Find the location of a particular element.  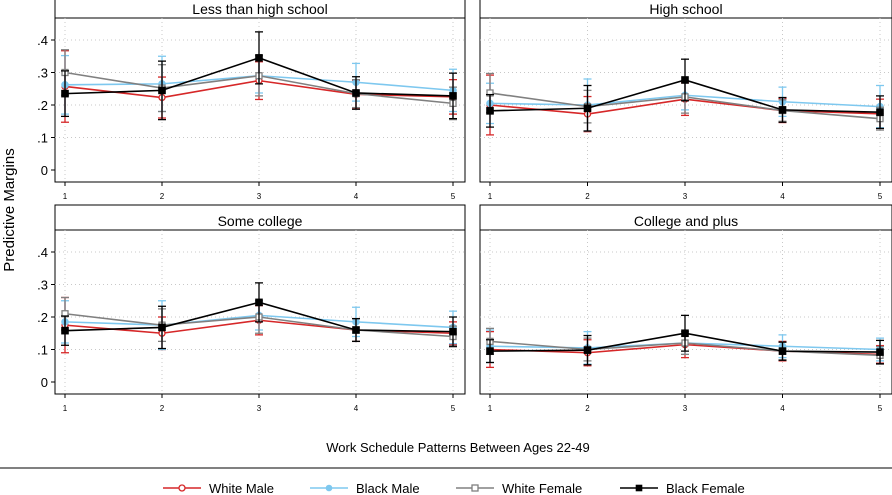

legend-item-black-male: Black Male is located at coordinates (365, 488).